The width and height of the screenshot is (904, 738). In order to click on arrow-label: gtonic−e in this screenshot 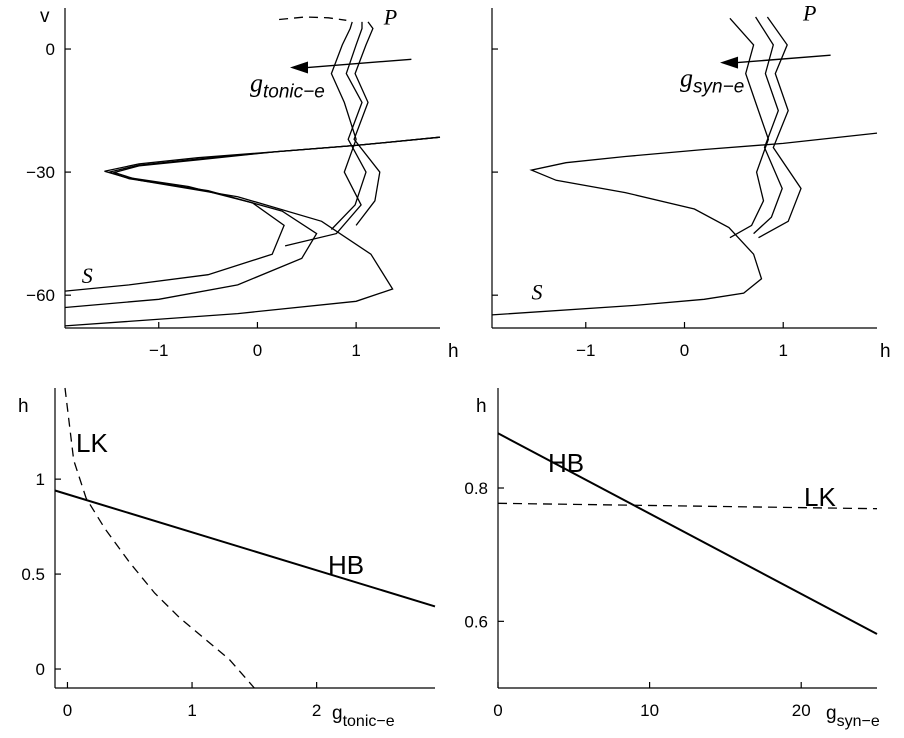, I will do `click(287, 85)`.